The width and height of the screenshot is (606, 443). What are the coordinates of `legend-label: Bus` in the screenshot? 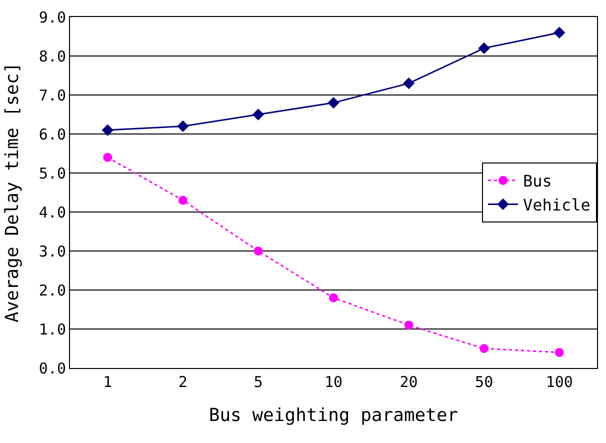 It's located at (537, 181).